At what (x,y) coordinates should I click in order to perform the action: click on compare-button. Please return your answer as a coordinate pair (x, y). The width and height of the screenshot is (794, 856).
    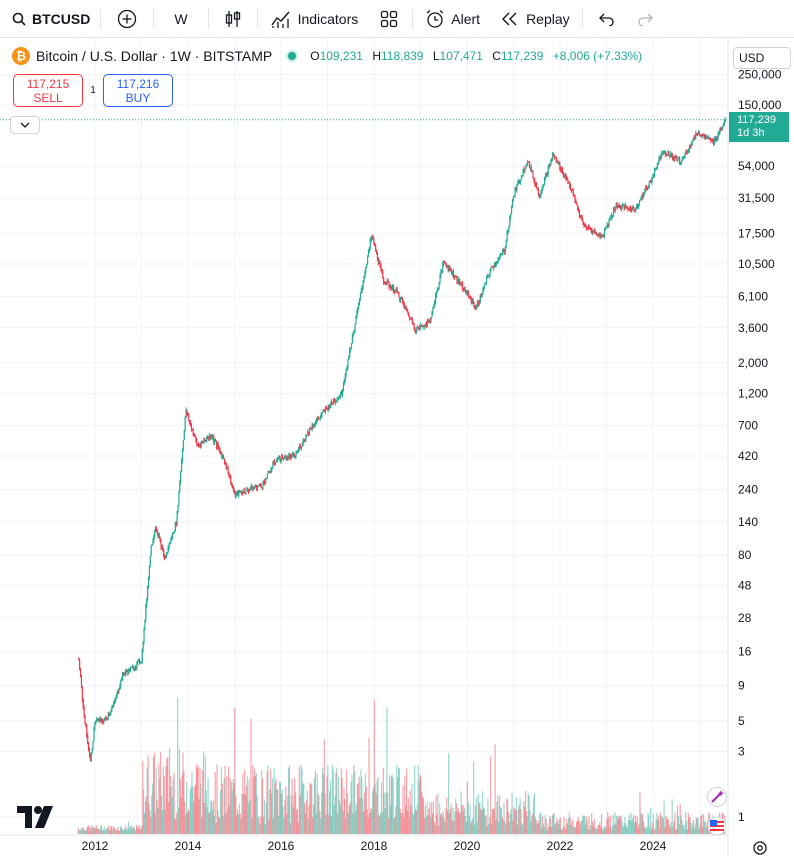
    Looking at the image, I should click on (127, 19).